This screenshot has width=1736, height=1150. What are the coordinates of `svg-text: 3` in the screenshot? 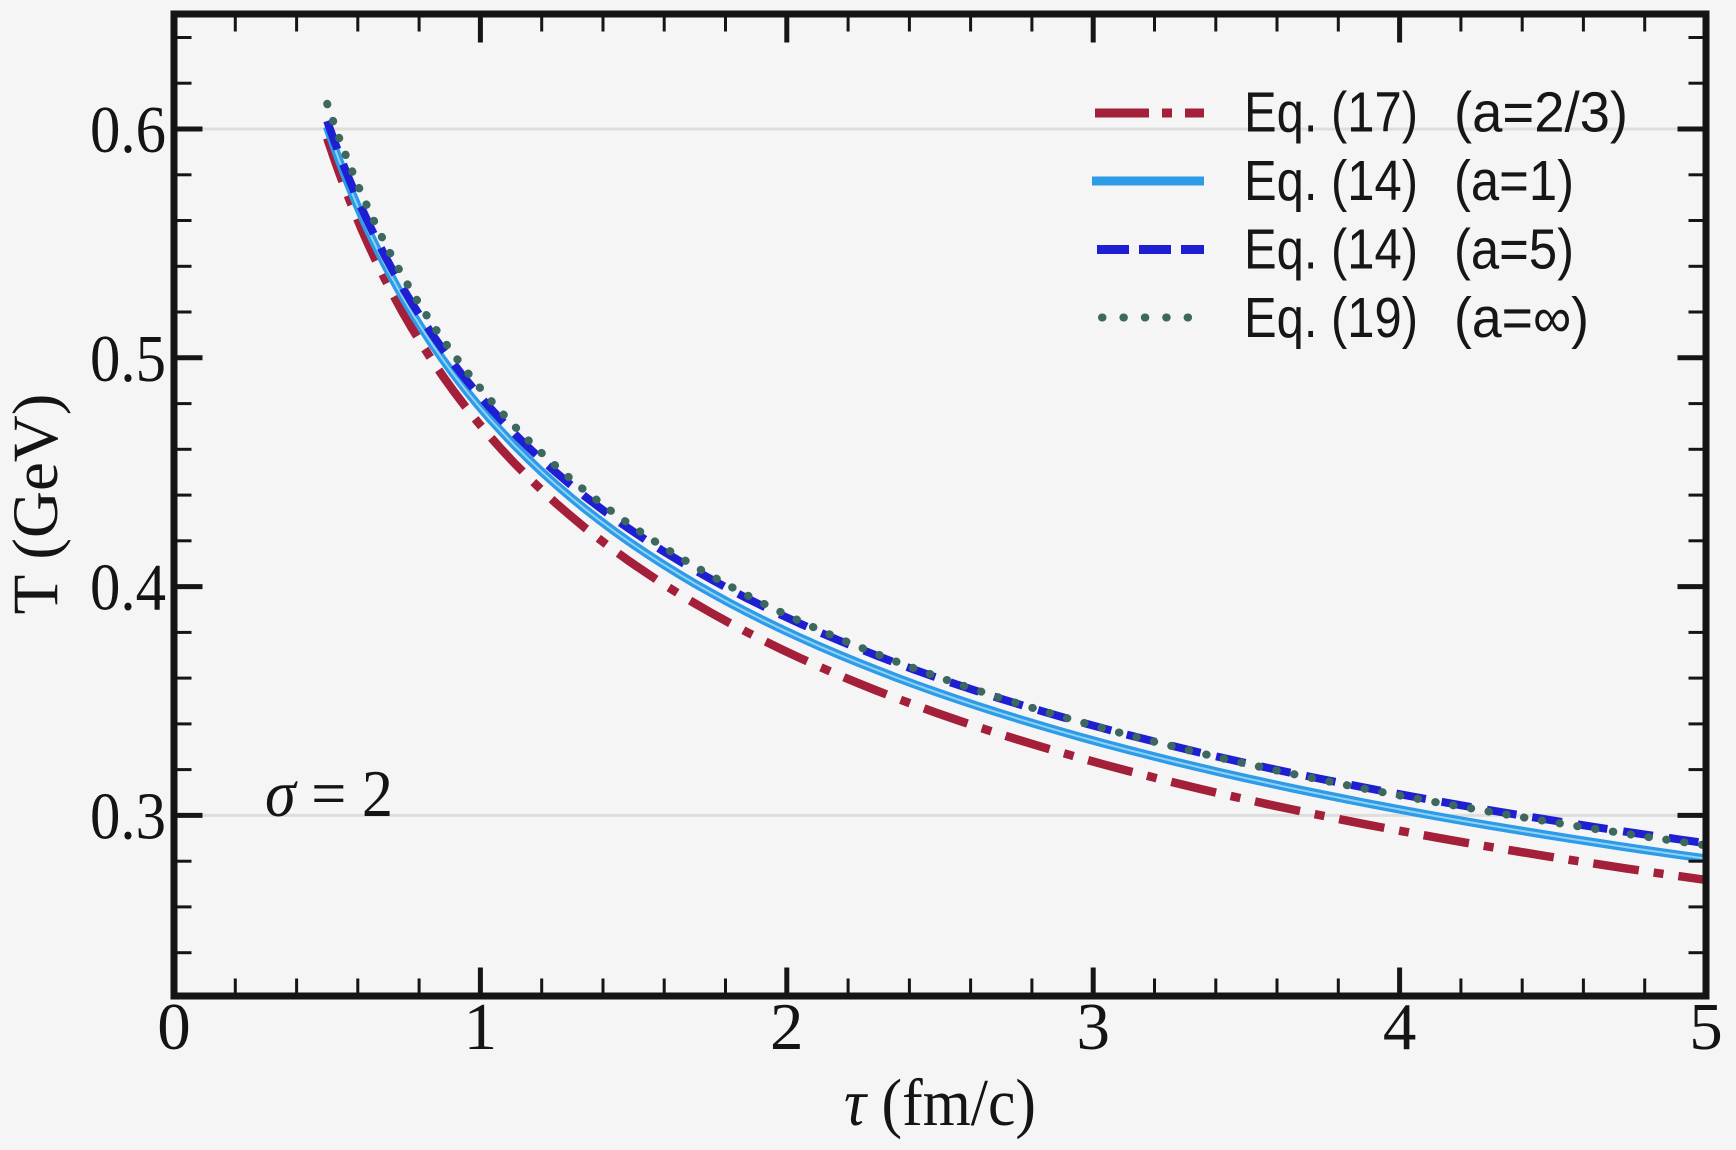 It's located at (1093, 1027).